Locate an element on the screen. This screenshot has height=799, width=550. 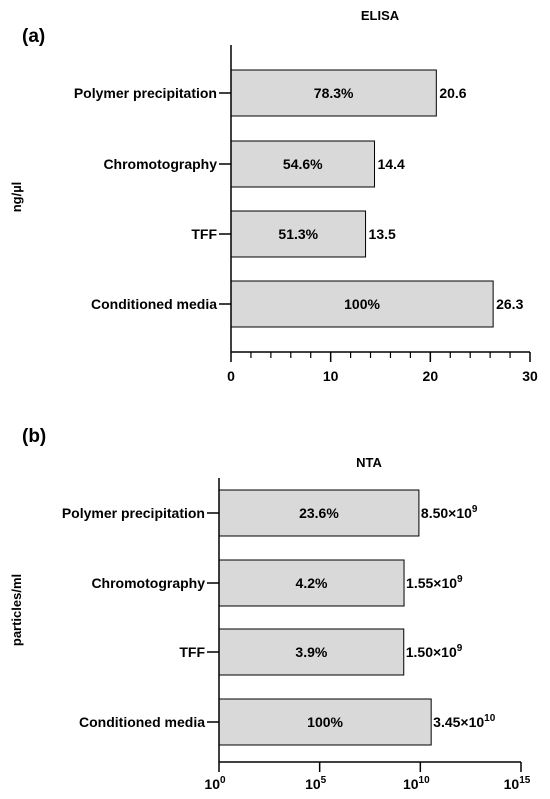
panel-a-percent-label: 51.3% is located at coordinates (298, 234).